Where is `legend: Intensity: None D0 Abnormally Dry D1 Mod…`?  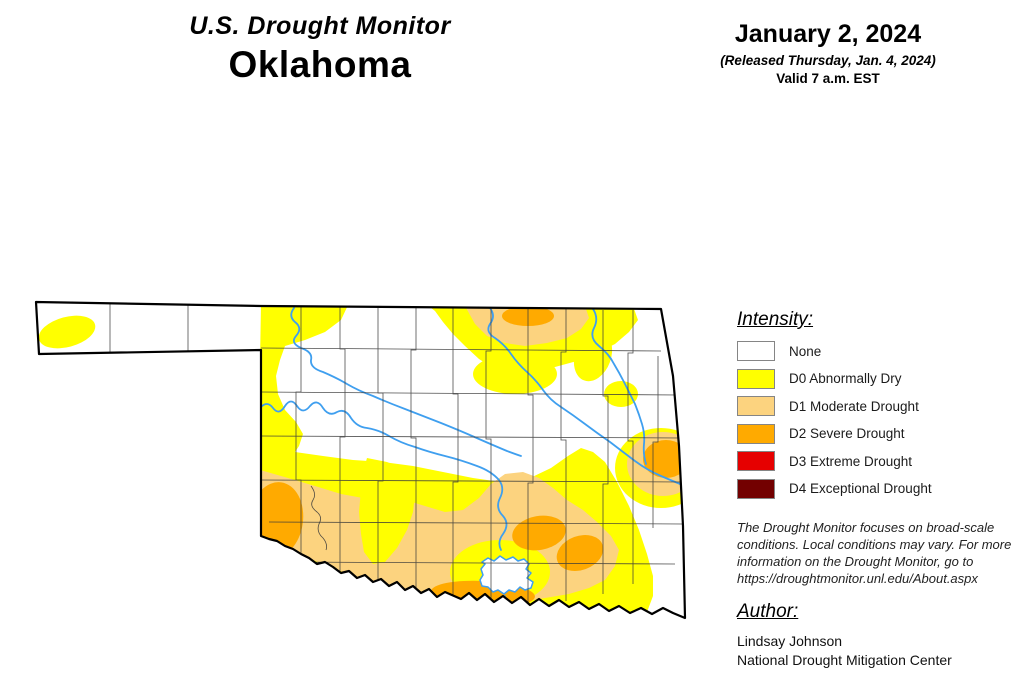
legend: Intensity: None D0 Abnormally Dry D1 Mod… is located at coordinates (880, 407).